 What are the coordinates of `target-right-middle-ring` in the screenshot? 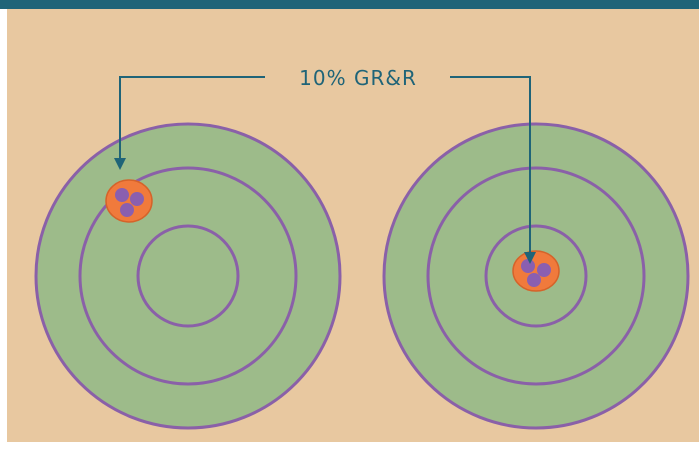 It's located at (536, 276).